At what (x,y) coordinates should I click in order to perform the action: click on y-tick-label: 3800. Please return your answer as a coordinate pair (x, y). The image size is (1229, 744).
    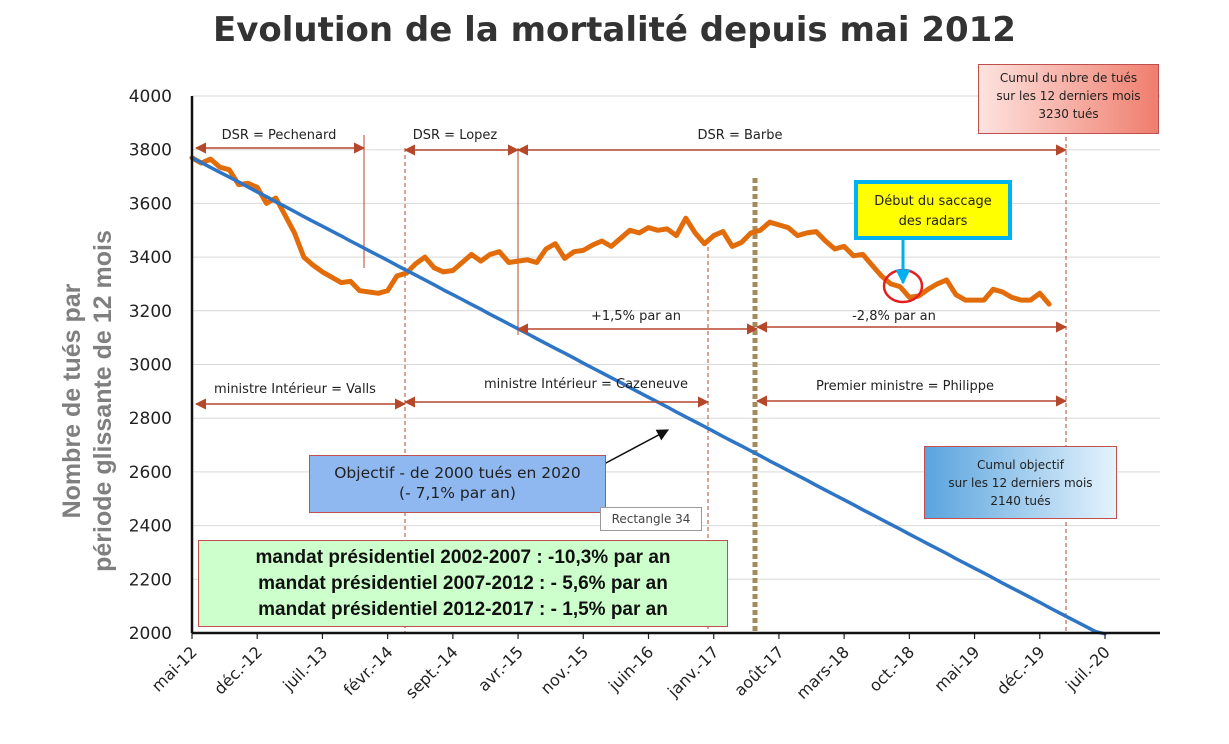
    Looking at the image, I should click on (150, 151).